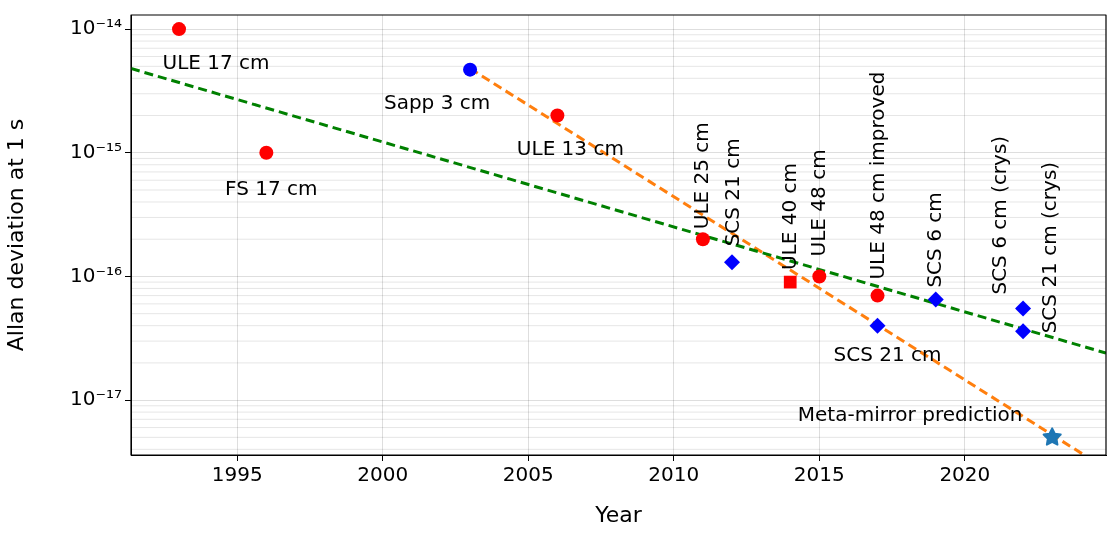 The height and width of the screenshot is (533, 1115). What do you see at coordinates (95, 150) in the screenshot?
I see `y-tick-label: 10⁻¹⁵` at bounding box center [95, 150].